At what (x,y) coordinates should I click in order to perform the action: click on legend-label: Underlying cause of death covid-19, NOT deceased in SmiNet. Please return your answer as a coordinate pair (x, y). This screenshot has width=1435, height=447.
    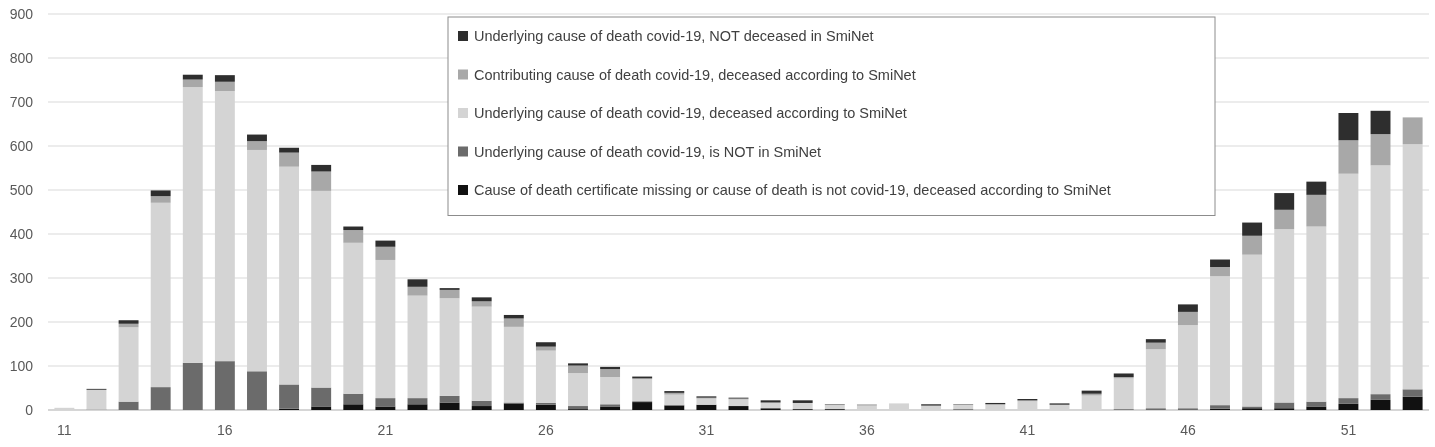
    Looking at the image, I should click on (674, 36).